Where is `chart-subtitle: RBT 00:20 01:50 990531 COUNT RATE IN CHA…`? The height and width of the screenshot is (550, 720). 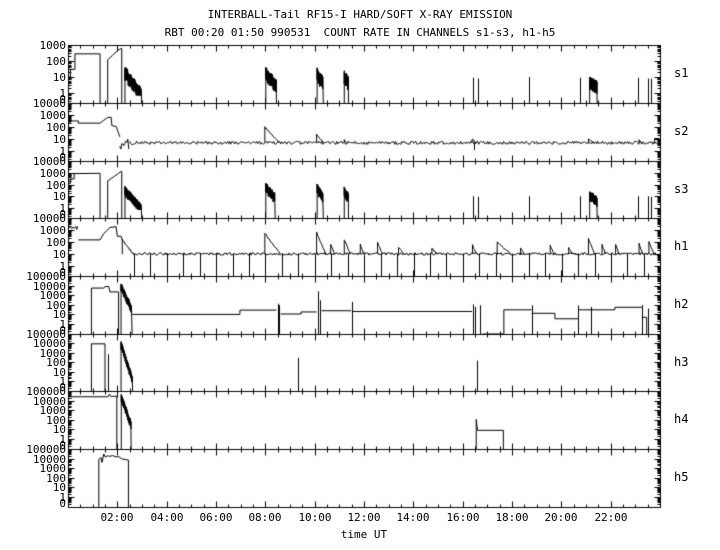
chart-subtitle: RBT 00:20 01:50 990531 COUNT RATE IN CHA… is located at coordinates (360, 32).